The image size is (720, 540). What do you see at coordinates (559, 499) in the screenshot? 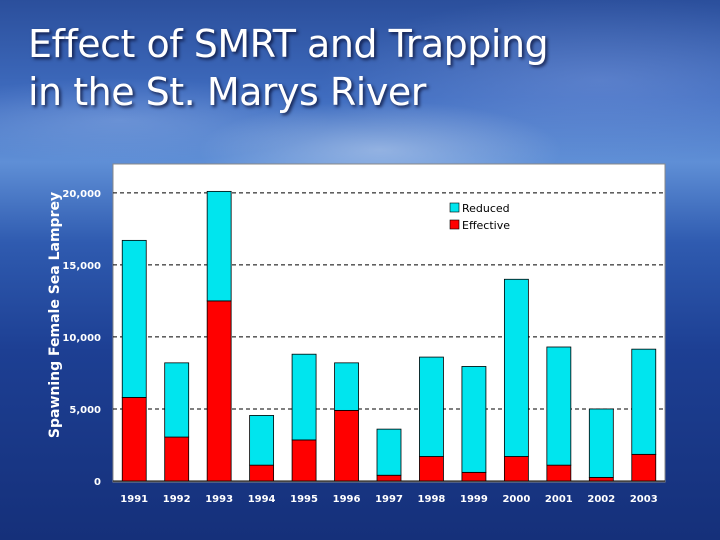
I see `x-tick-label: 2001` at bounding box center [559, 499].